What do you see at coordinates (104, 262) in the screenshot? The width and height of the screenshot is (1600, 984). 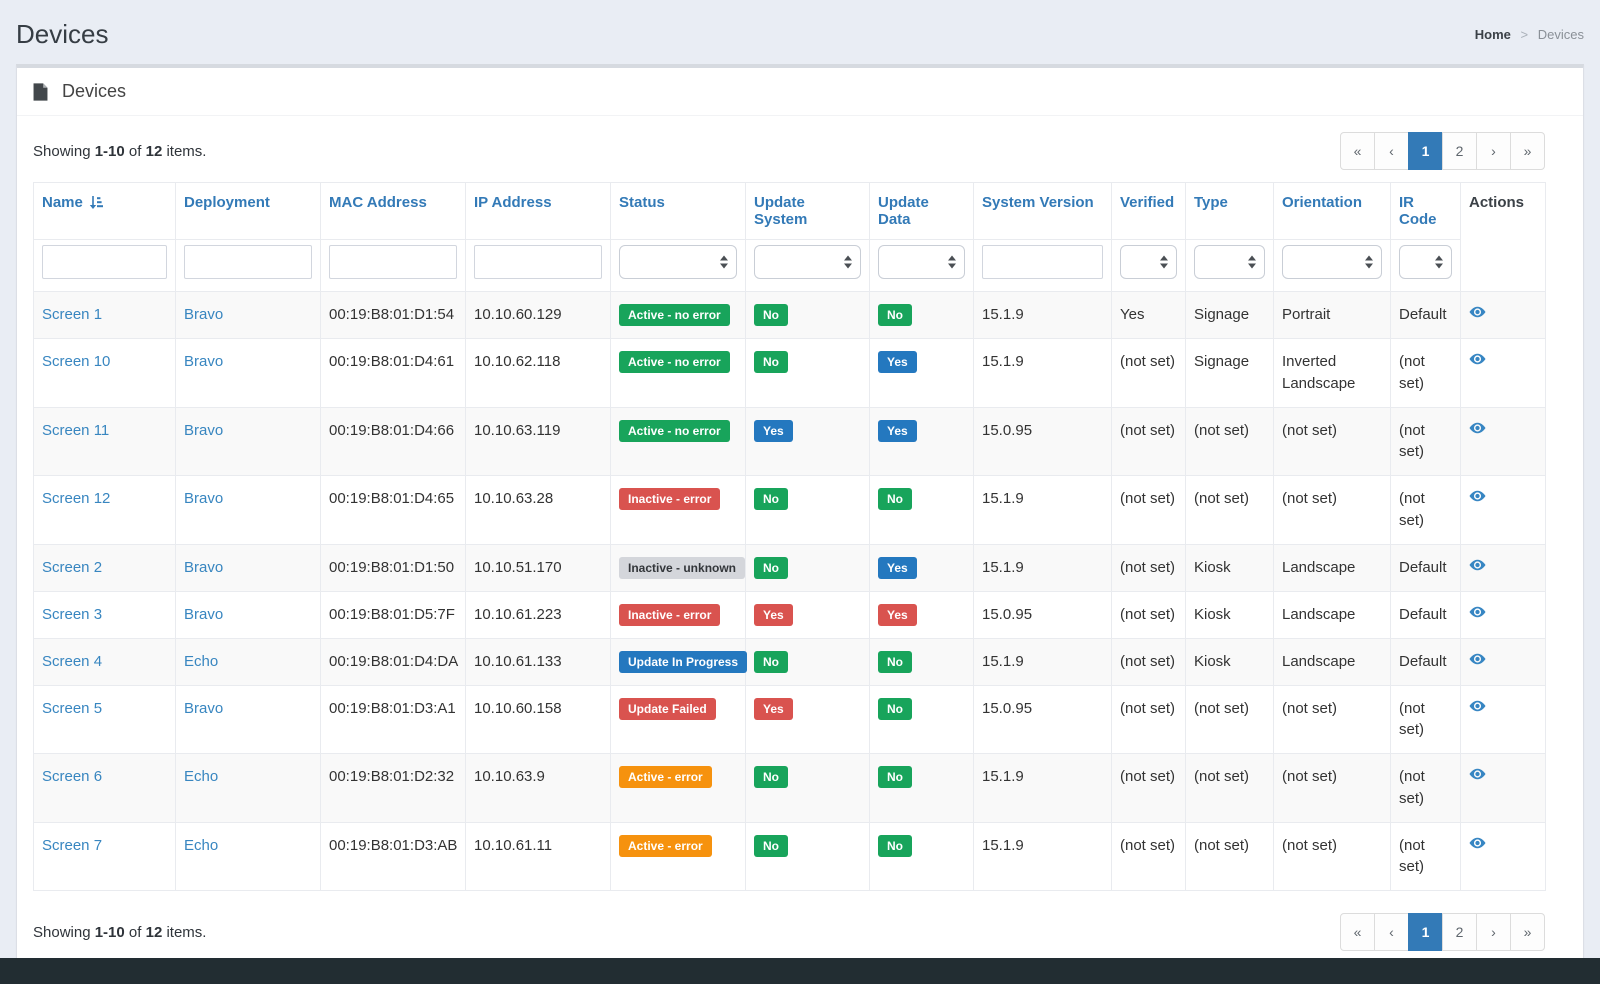 I see `filter-name-input` at bounding box center [104, 262].